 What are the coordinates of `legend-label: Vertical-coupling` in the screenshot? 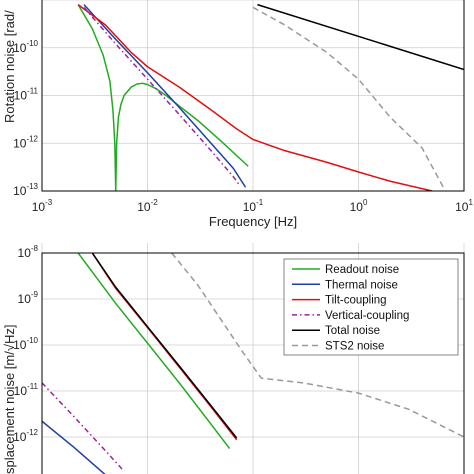 It's located at (367, 316).